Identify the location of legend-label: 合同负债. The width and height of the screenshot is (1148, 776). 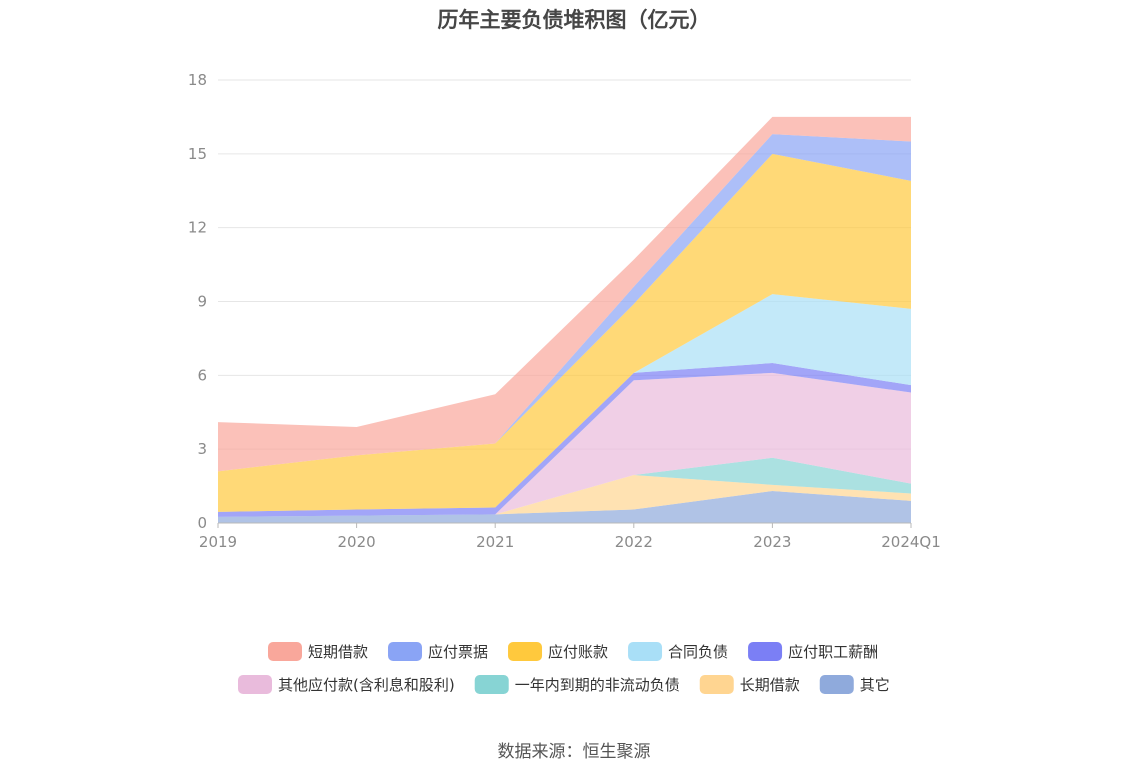
(698, 652).